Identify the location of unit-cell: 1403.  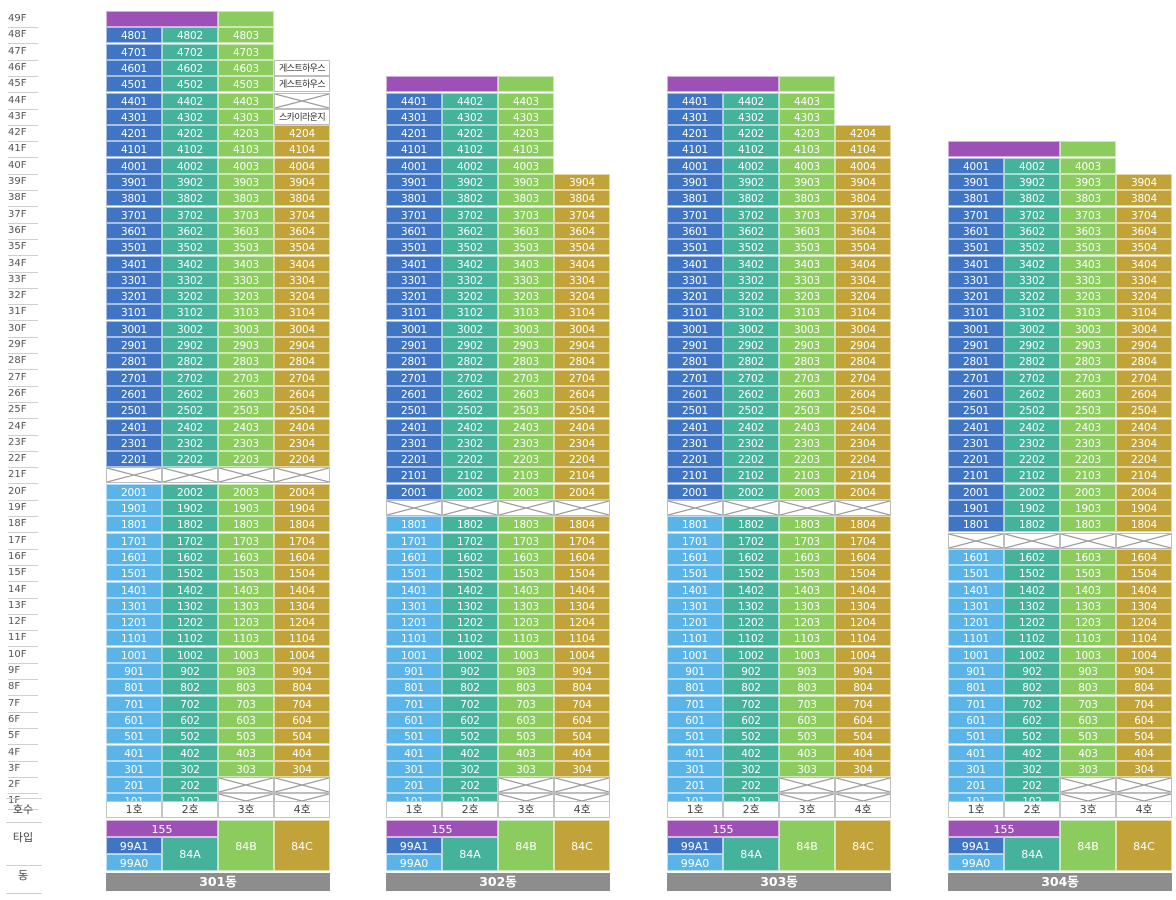
(246, 589).